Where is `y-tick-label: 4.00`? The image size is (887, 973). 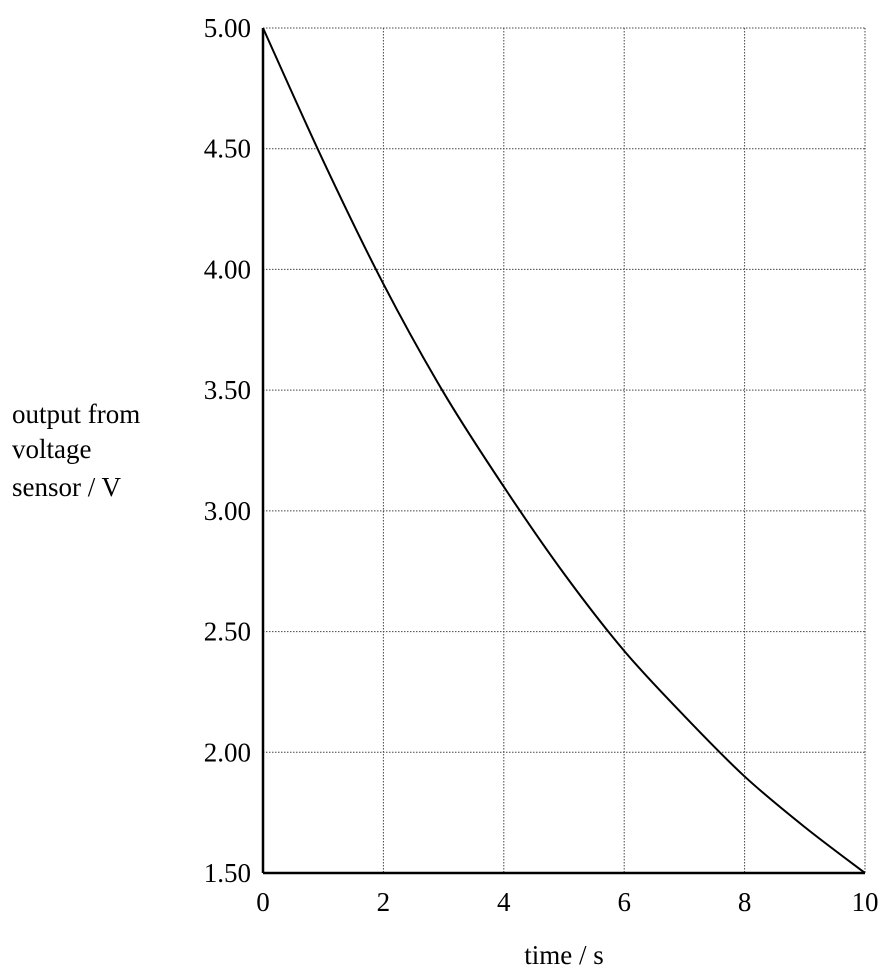 y-tick-label: 4.00 is located at coordinates (227, 269).